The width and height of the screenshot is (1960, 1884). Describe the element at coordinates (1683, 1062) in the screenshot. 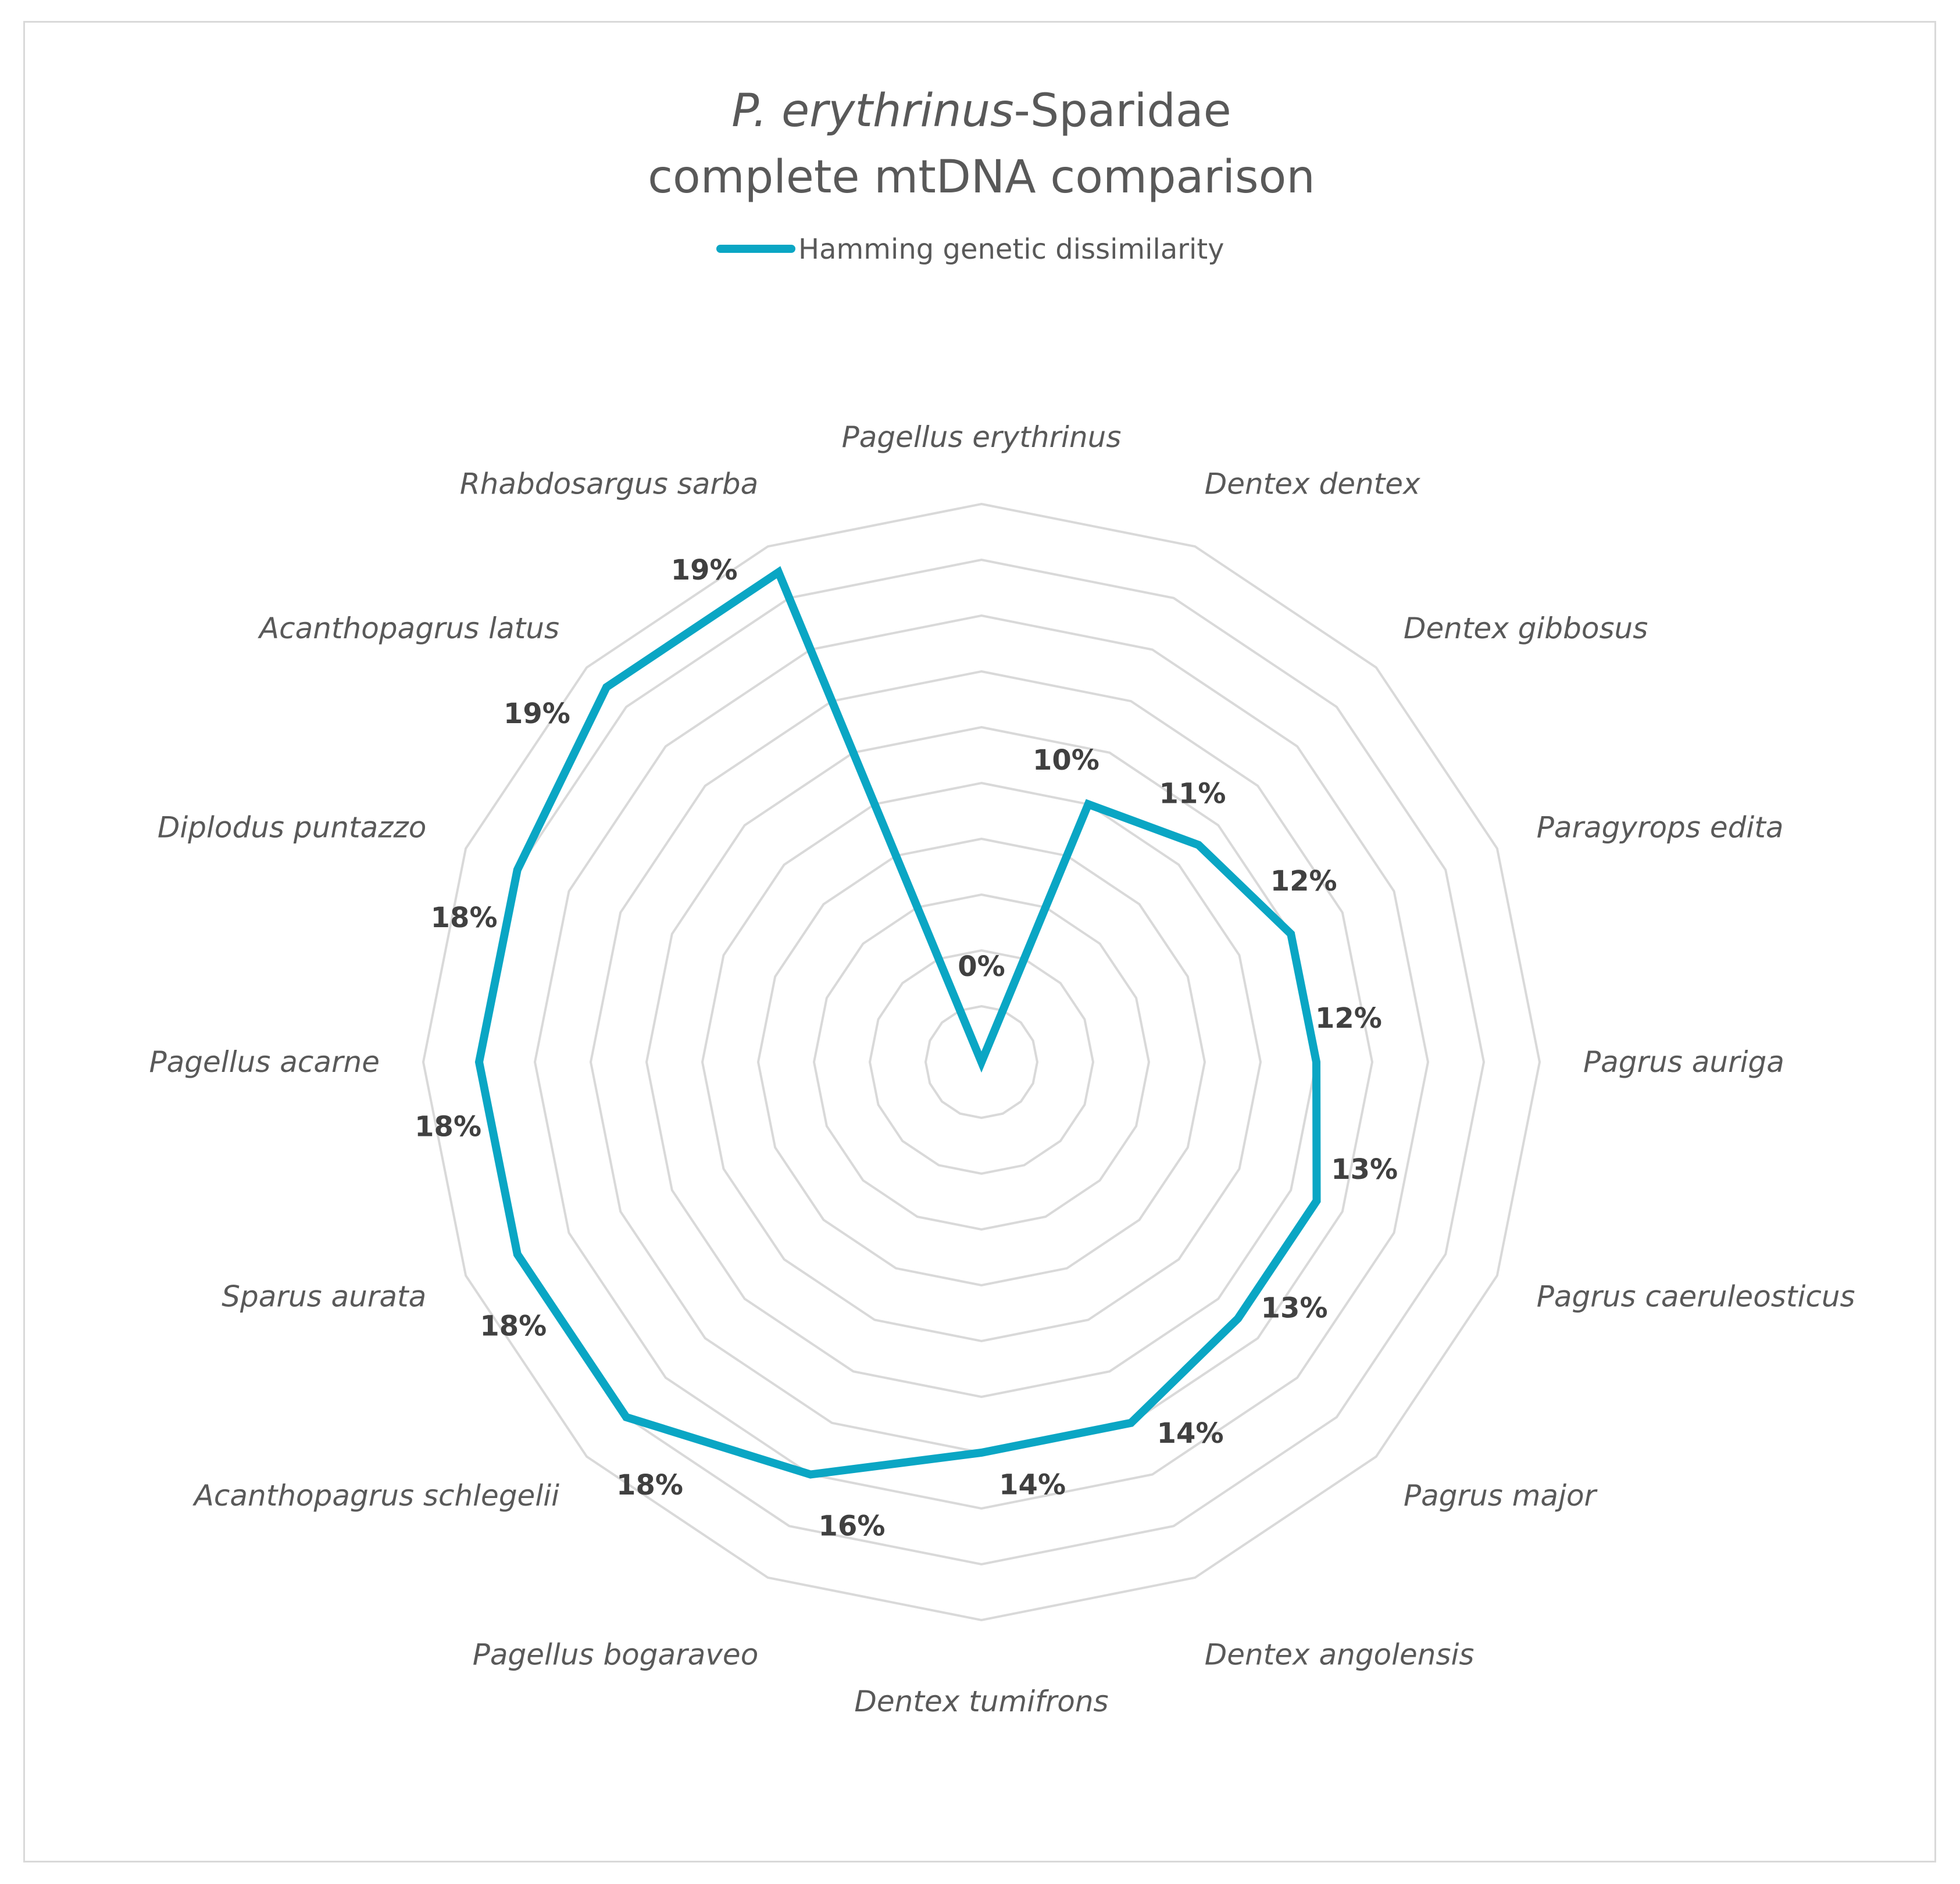

I see `category-label-4: Pagrus auriga` at that location.